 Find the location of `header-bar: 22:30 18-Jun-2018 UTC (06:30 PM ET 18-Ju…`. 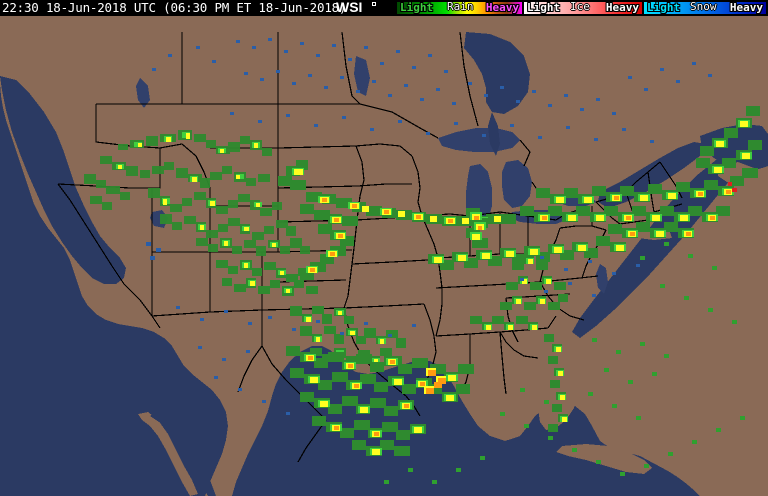

header-bar: 22:30 18-Jun-2018 UTC (06:30 PM ET 18-Ju… is located at coordinates (384, 8).